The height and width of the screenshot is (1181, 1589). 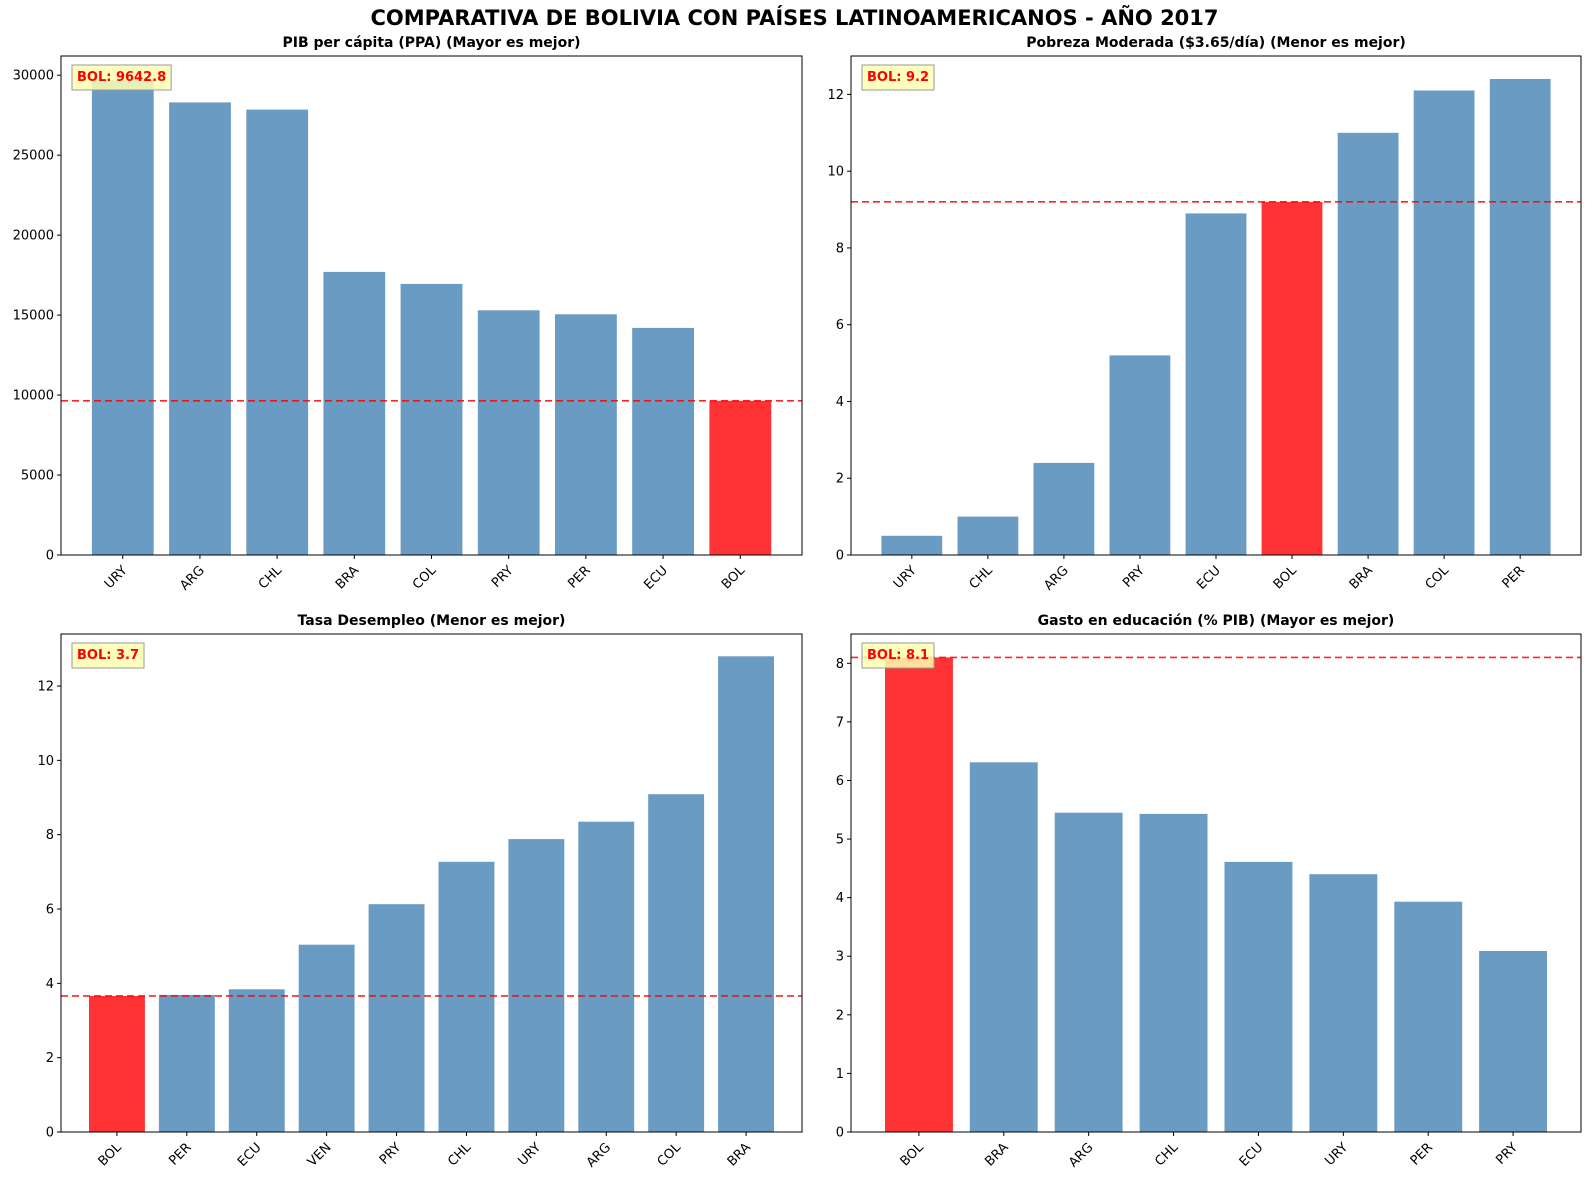 What do you see at coordinates (37, 476) in the screenshot?
I see `y-tick-label: 5000` at bounding box center [37, 476].